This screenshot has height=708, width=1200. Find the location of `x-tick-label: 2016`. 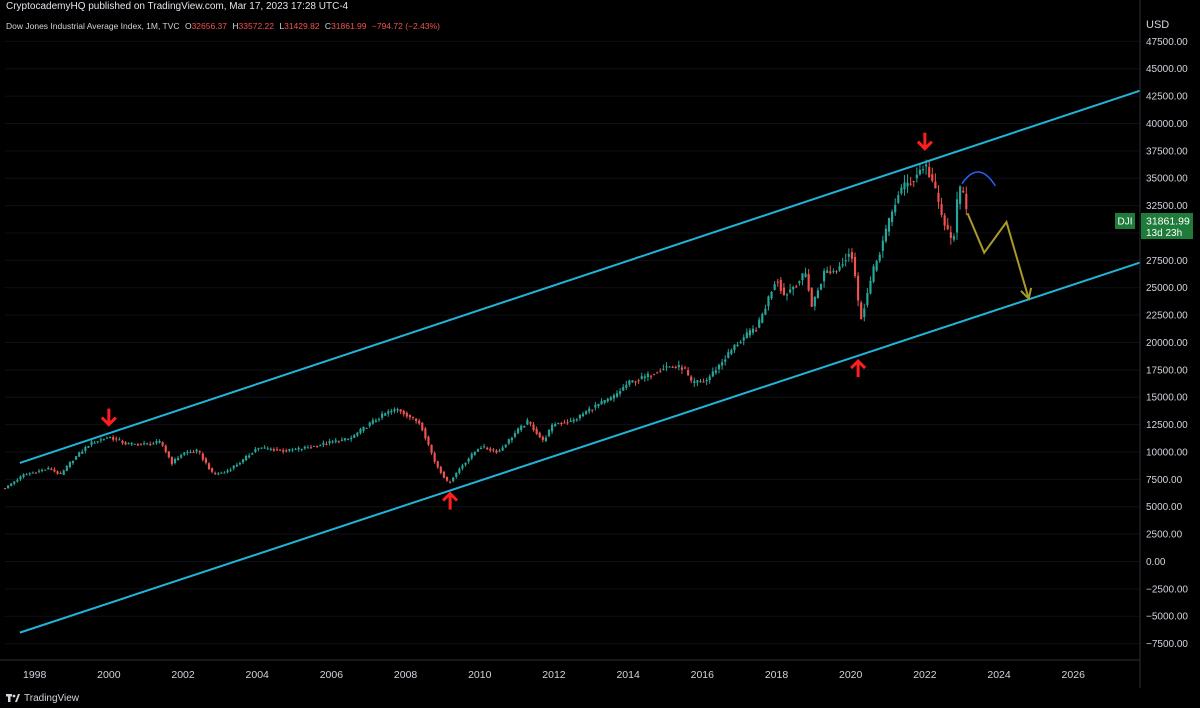

x-tick-label: 2016 is located at coordinates (703, 675).